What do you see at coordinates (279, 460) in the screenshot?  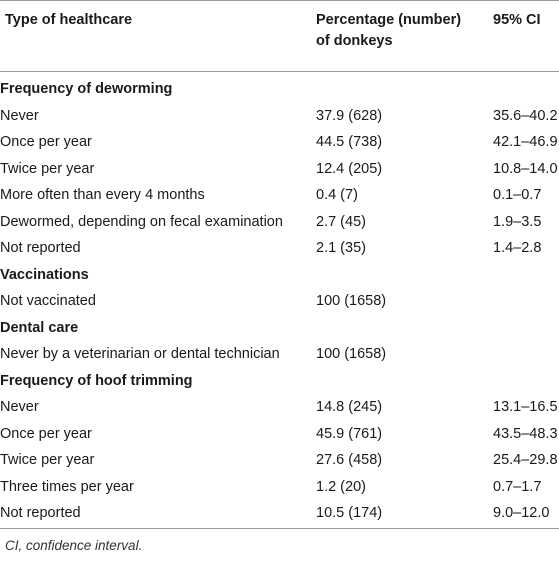 I see `table-row: Twice per year 27.6 (458) 25.4–29.8` at bounding box center [279, 460].